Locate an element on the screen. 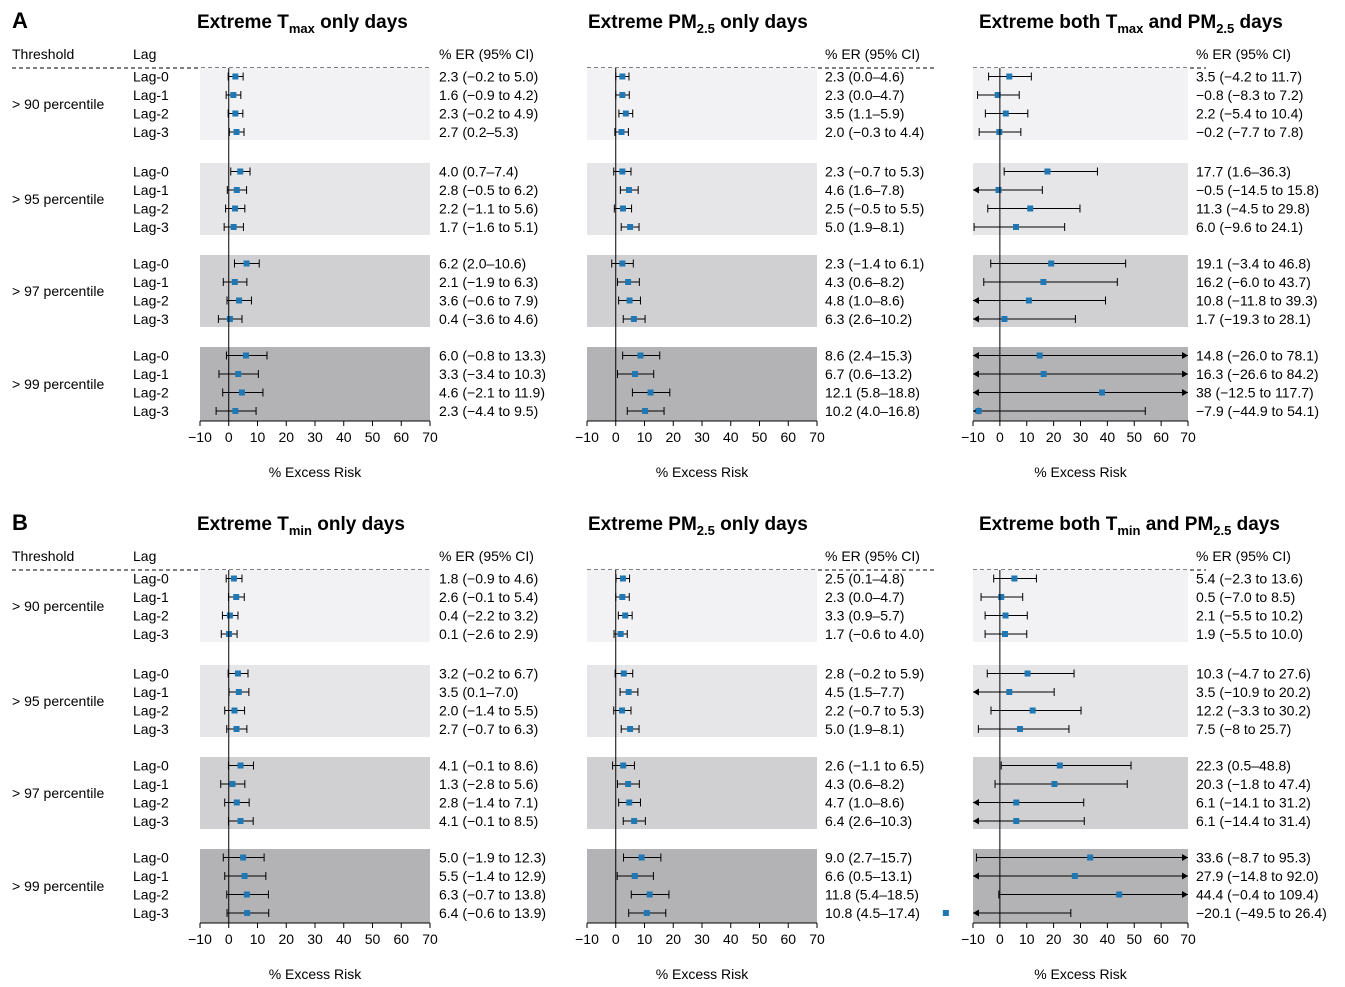 The height and width of the screenshot is (987, 1345). er-ci-value: 10.8 (4.5–17.4) is located at coordinates (872, 913).